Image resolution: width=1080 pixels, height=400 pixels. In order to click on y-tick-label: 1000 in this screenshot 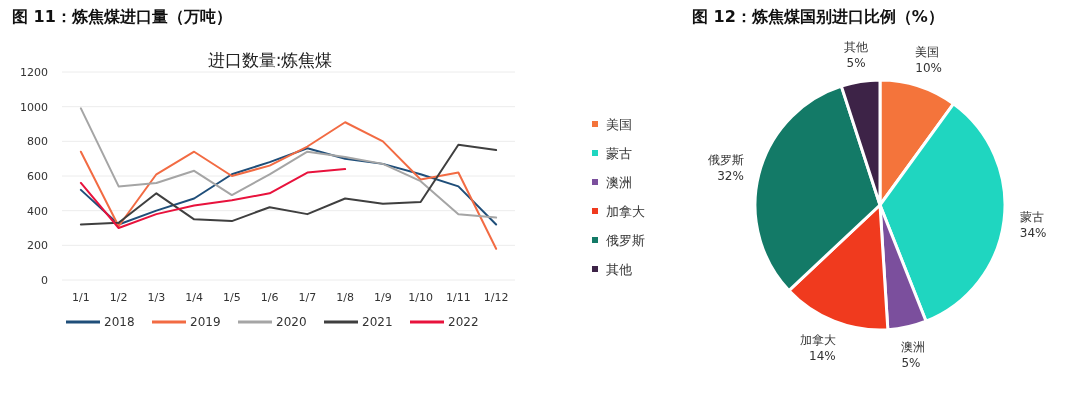, I will do `click(34, 107)`.